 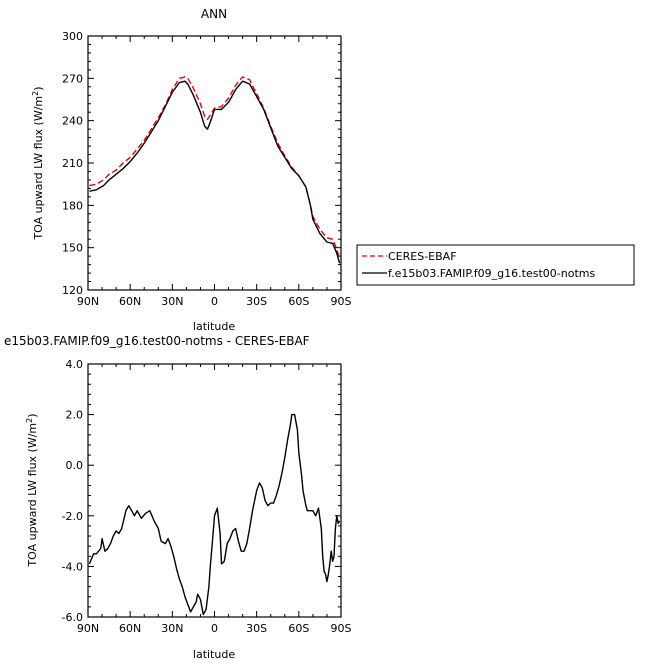 What do you see at coordinates (214, 326) in the screenshot?
I see `top-x-axis-label: latitude` at bounding box center [214, 326].